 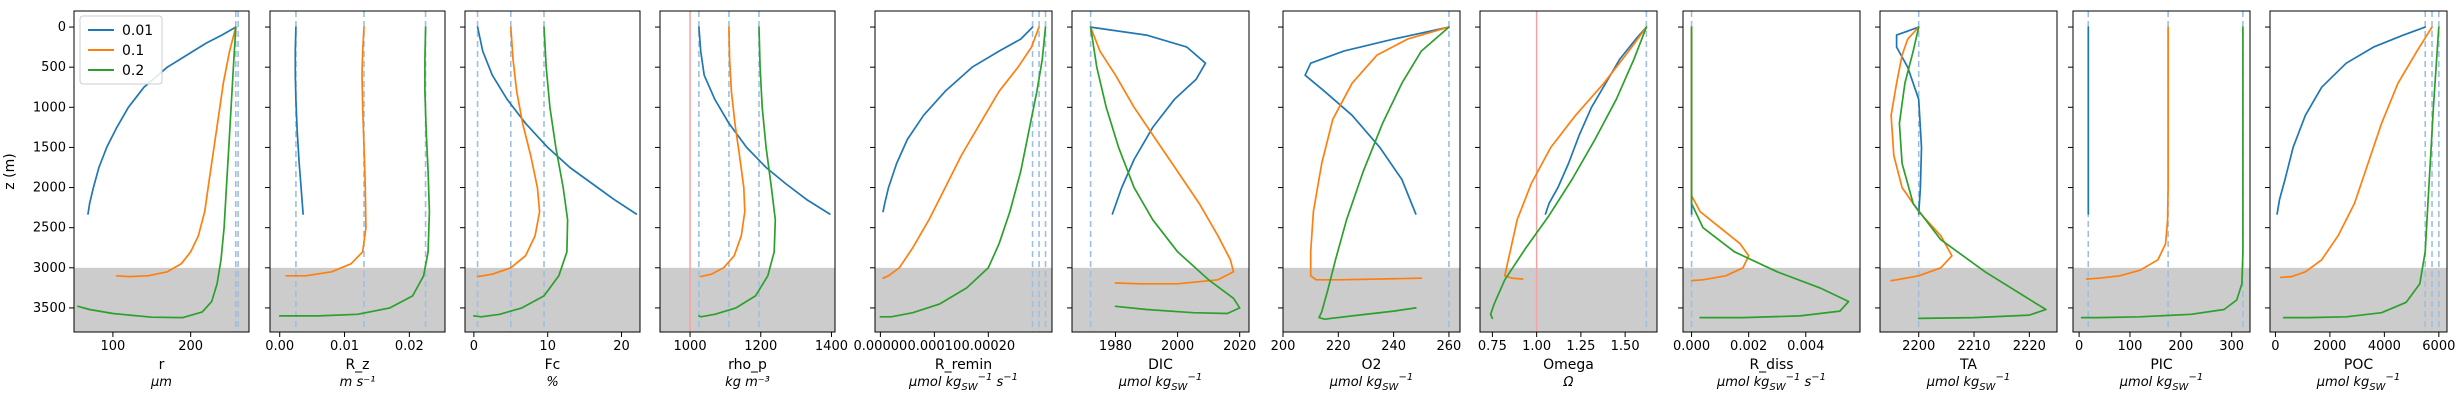 I want to click on x-axis-label: TA, so click(x=1968, y=365).